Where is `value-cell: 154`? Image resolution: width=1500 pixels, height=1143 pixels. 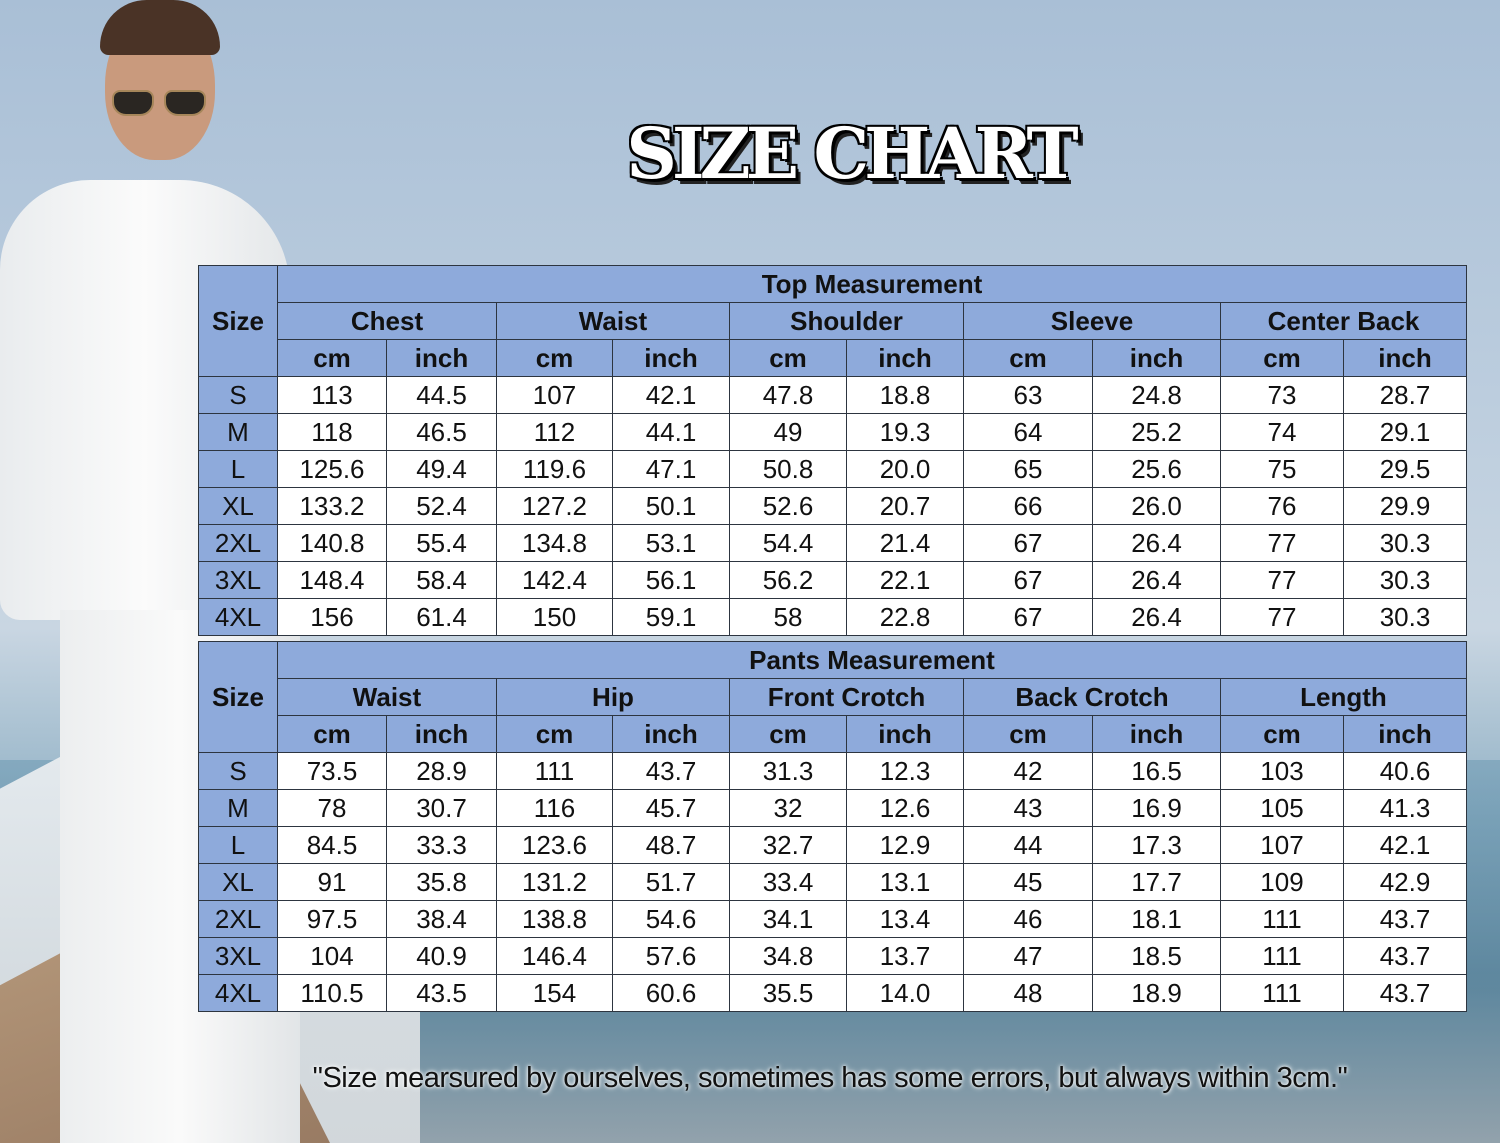
value-cell: 154 is located at coordinates (554, 993).